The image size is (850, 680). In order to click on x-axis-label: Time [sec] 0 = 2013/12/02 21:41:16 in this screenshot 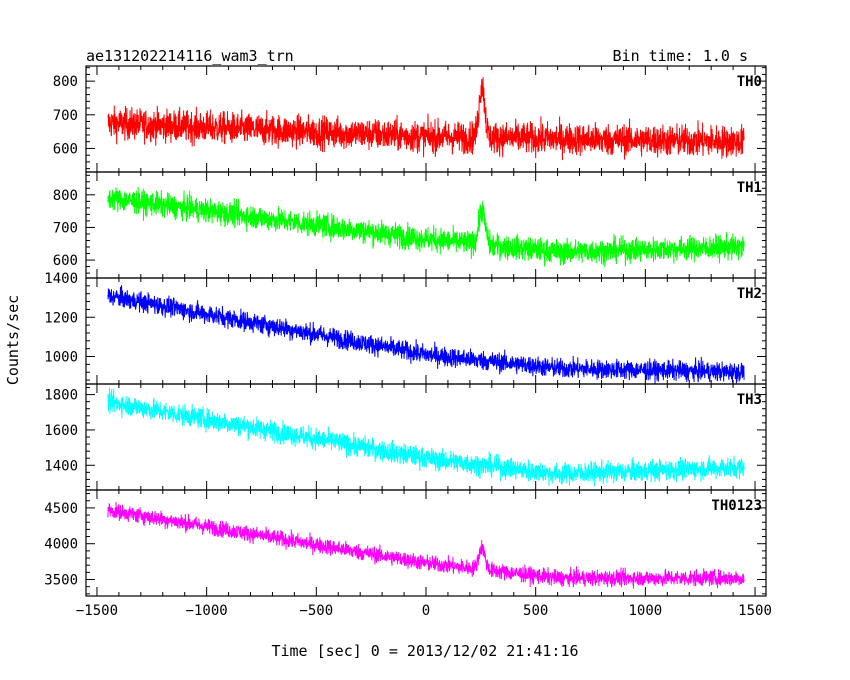, I will do `click(424, 651)`.